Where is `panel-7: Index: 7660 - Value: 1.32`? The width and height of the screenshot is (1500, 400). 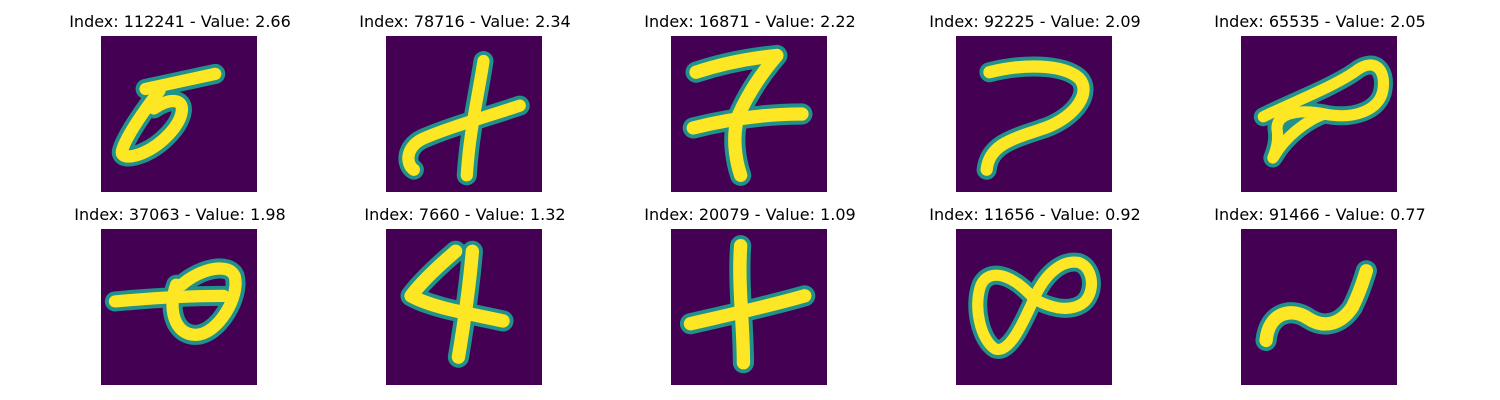
panel-7: Index: 7660 - Value: 1.32 is located at coordinates (465, 300).